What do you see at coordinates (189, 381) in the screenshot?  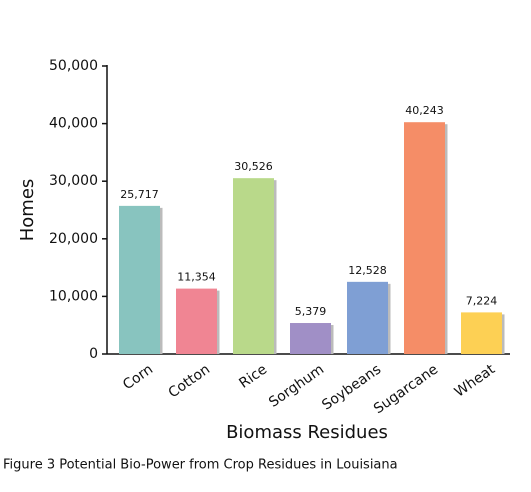 I see `x-tick-label: Cotton` at bounding box center [189, 381].